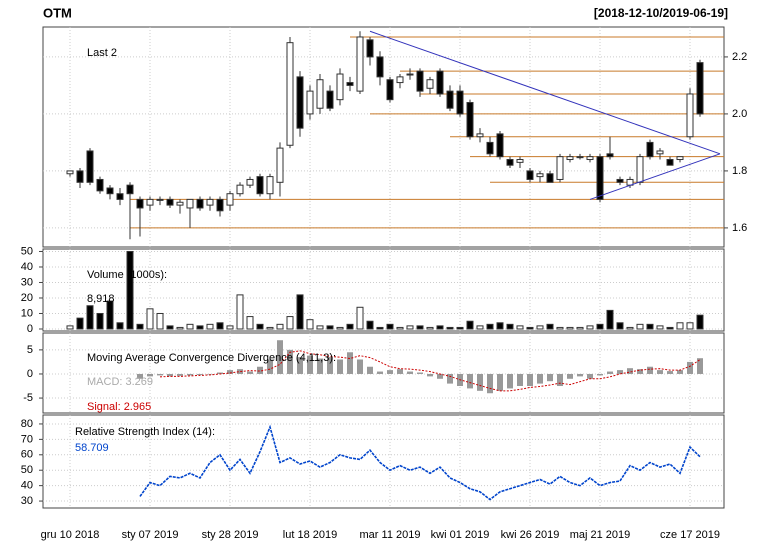 The width and height of the screenshot is (768, 549). I want to click on y-tick-label: 10, so click(27, 313).